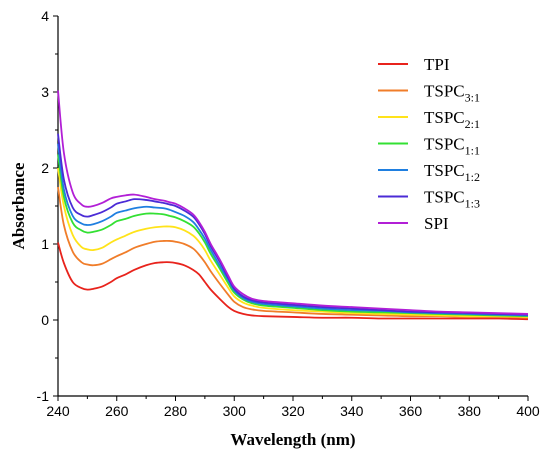 The width and height of the screenshot is (550, 462). I want to click on legend-label: TSPC1:2, so click(452, 172).